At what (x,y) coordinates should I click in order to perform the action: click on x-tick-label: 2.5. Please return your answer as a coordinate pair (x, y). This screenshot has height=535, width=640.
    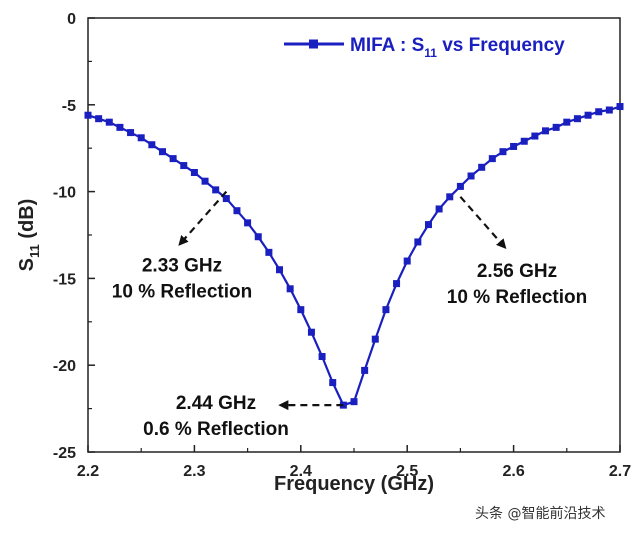
    Looking at the image, I should click on (407, 471).